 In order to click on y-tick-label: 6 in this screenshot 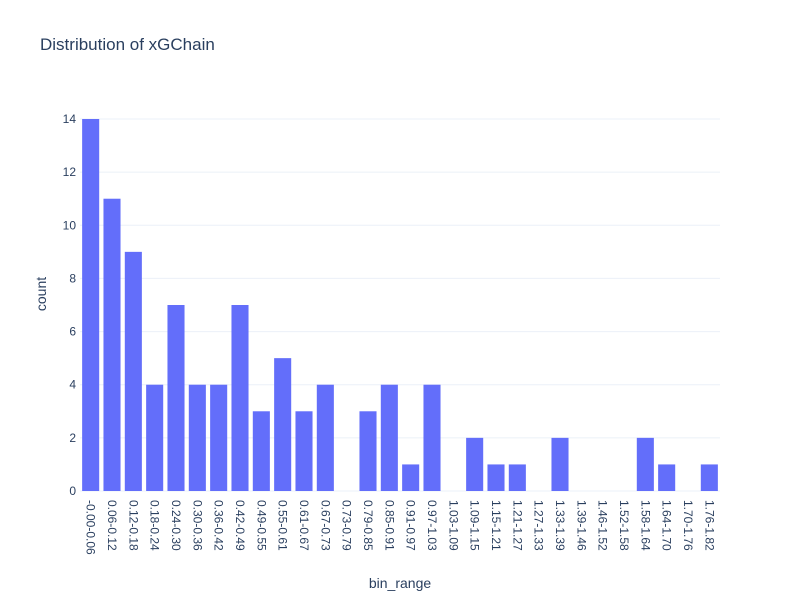, I will do `click(72, 332)`.